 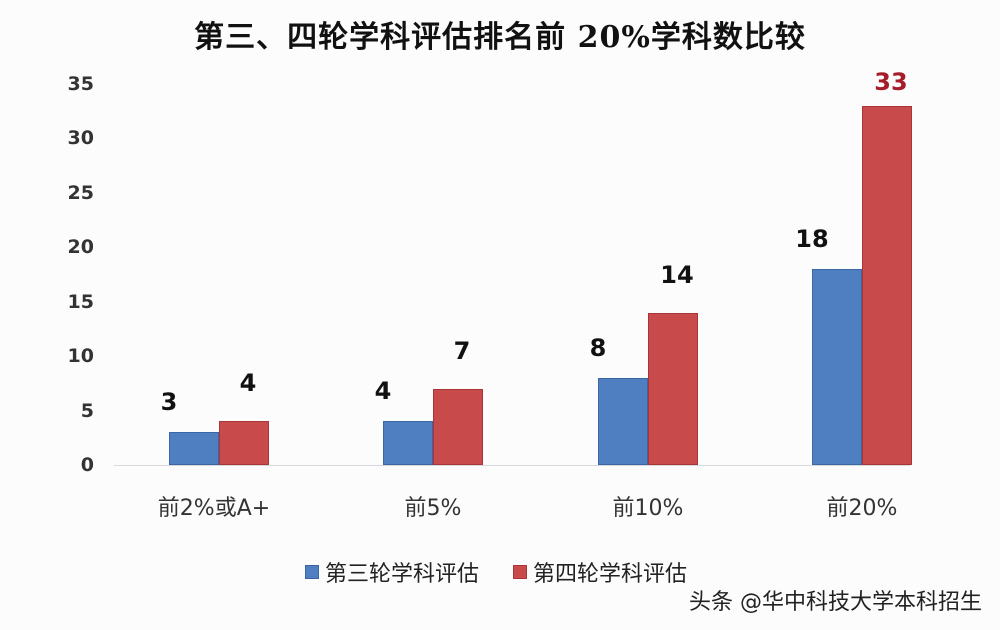 I want to click on legend: 第三轮学科评估 第四轮学科评估, so click(x=513, y=572).